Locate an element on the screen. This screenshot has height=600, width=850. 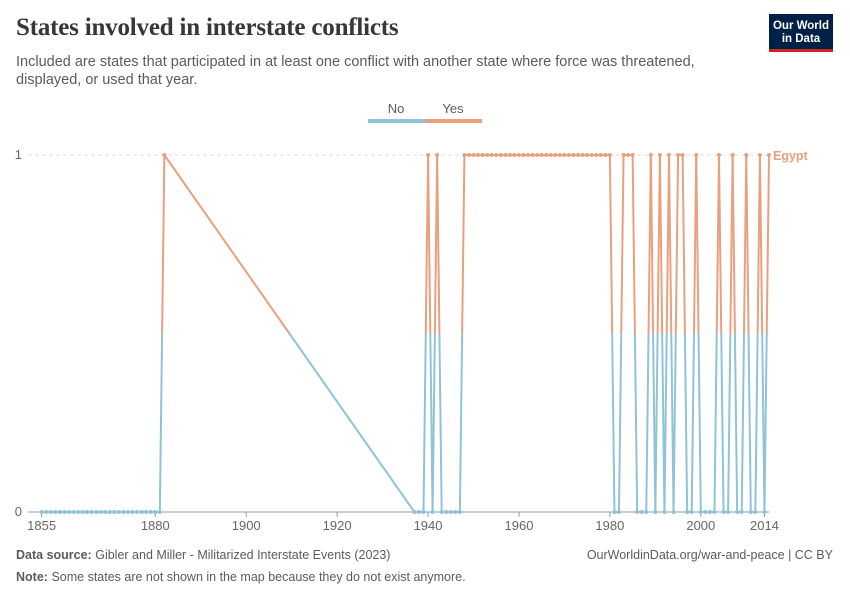
legend-swatch-yes is located at coordinates (453, 121).